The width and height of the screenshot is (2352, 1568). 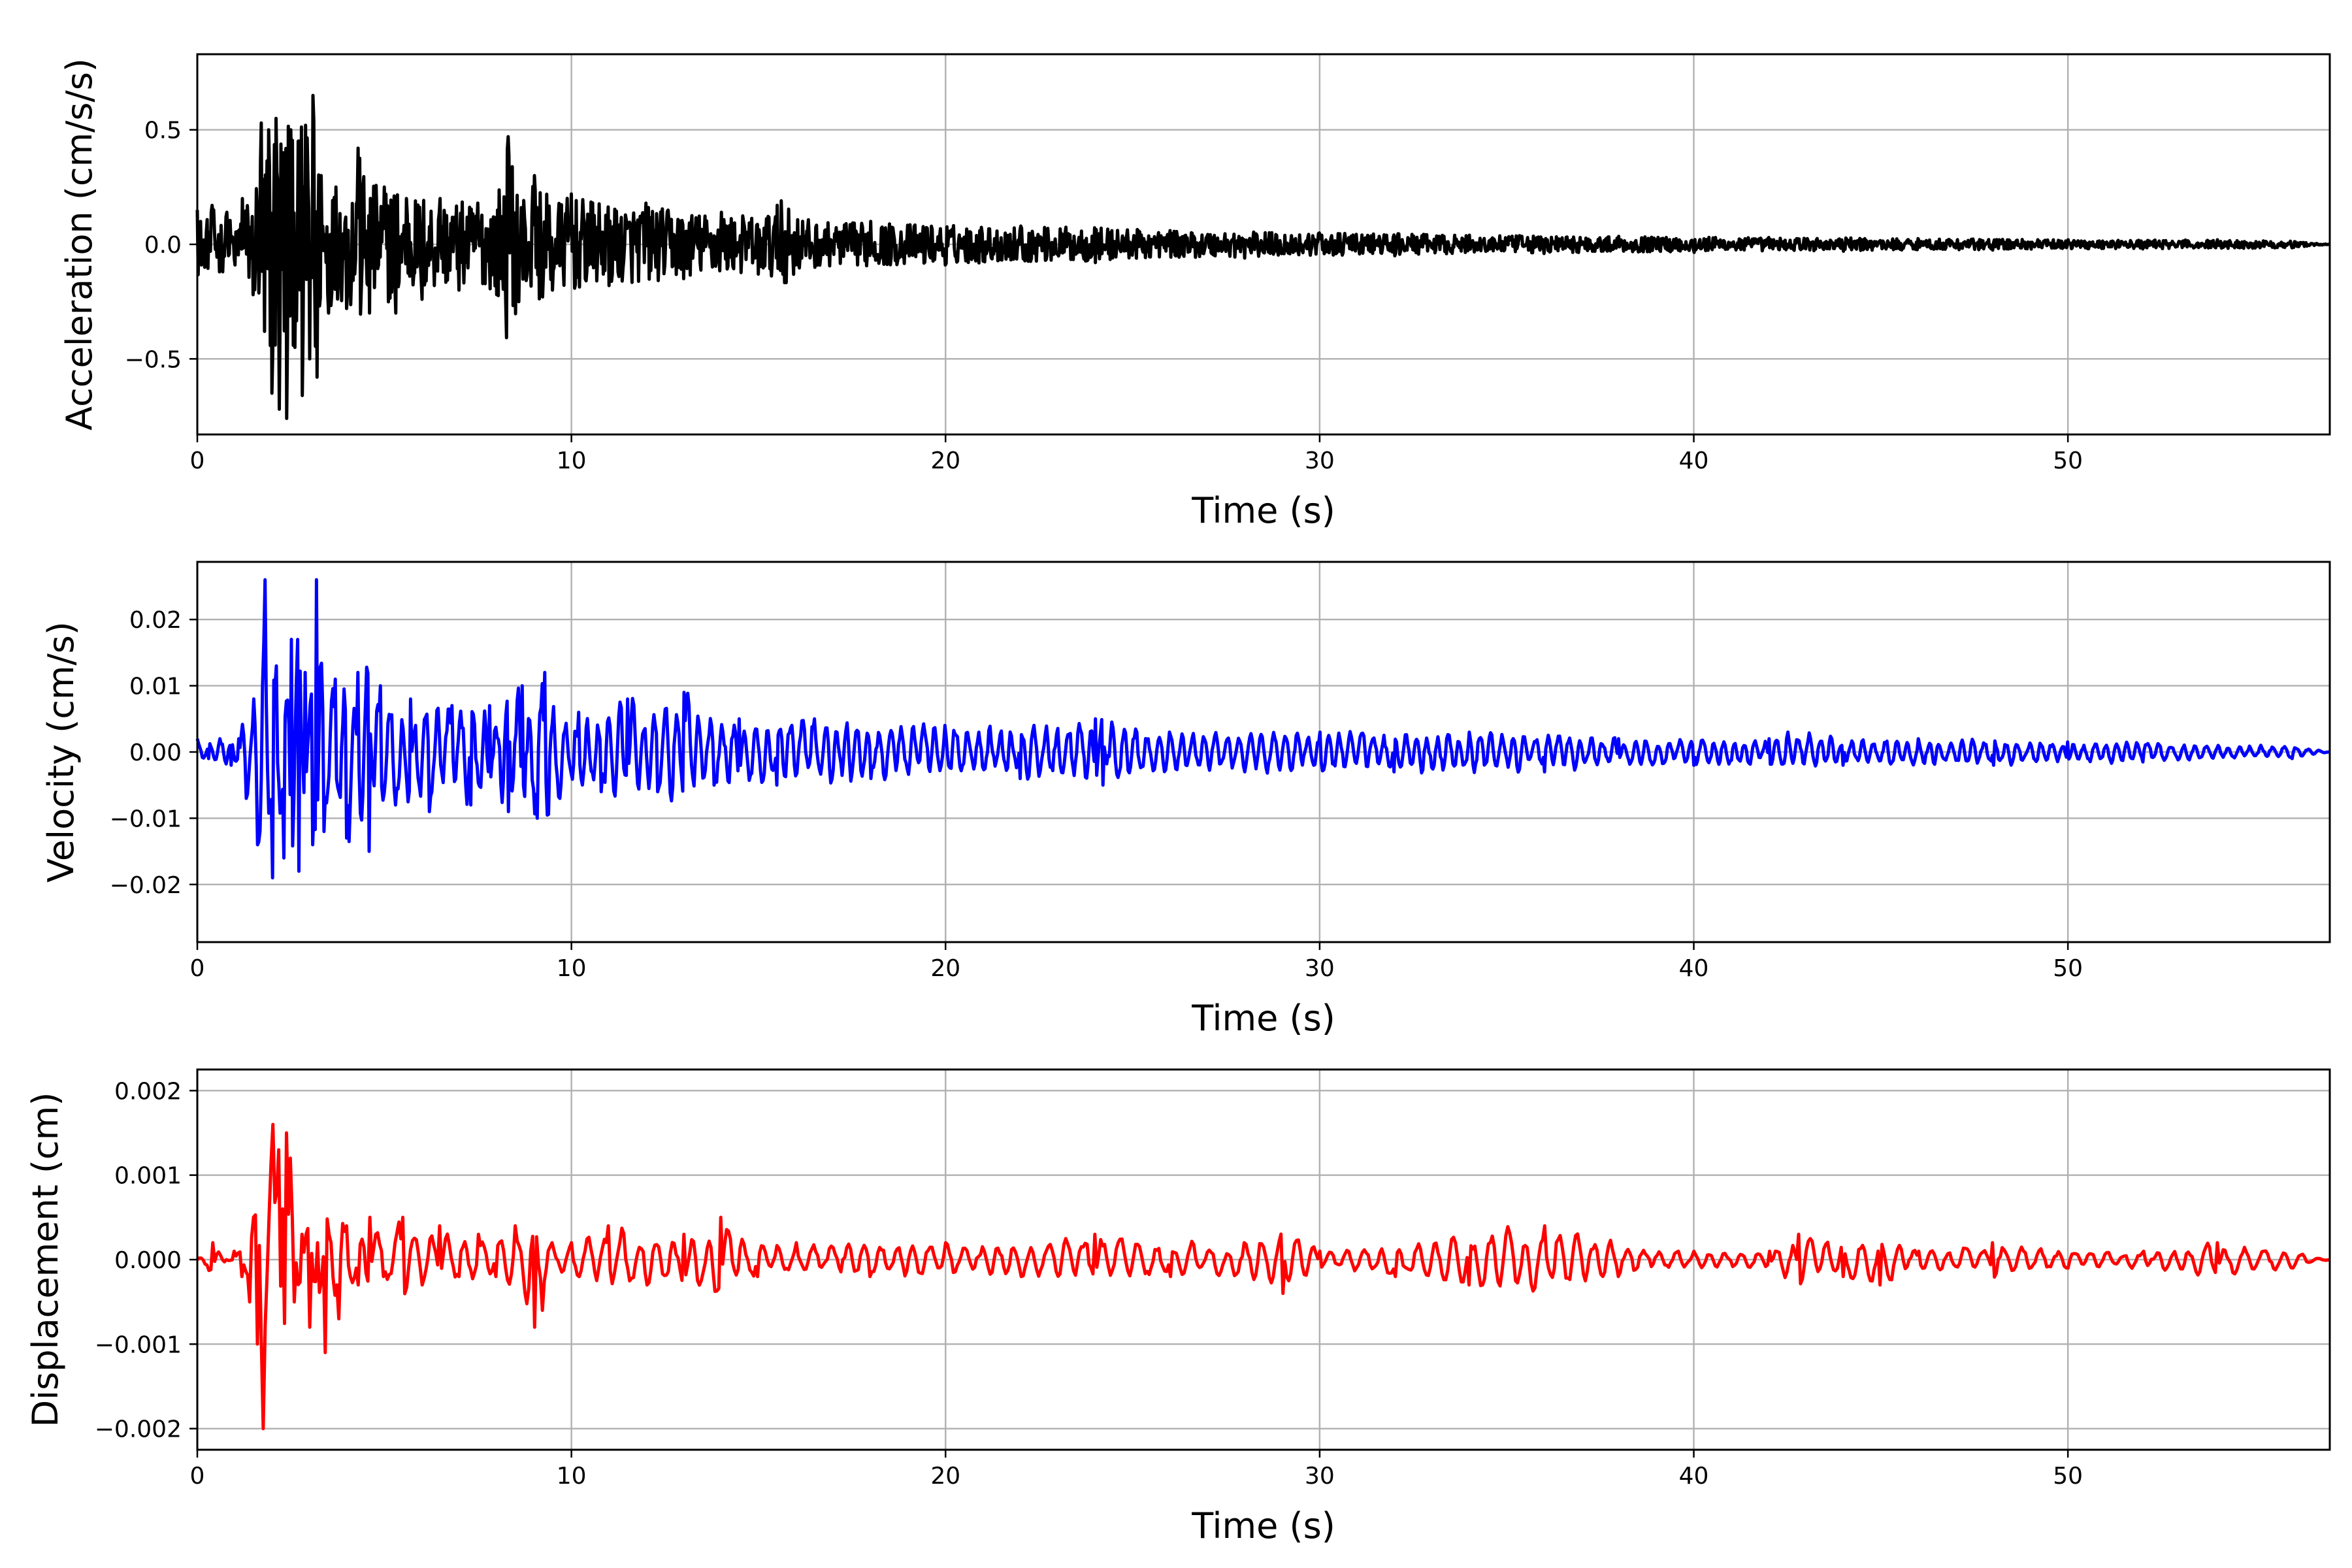 What do you see at coordinates (945, 968) in the screenshot?
I see `velocity-x-tick-label: 20` at bounding box center [945, 968].